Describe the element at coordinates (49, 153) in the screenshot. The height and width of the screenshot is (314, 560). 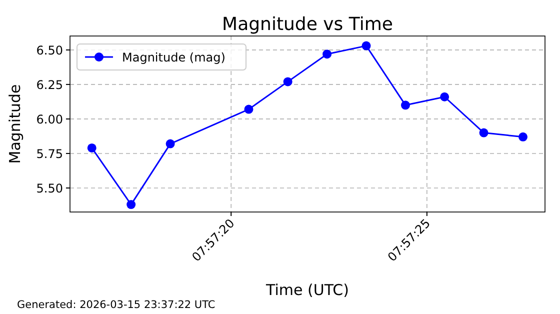
I see `y-tick-label: 5.75` at that location.